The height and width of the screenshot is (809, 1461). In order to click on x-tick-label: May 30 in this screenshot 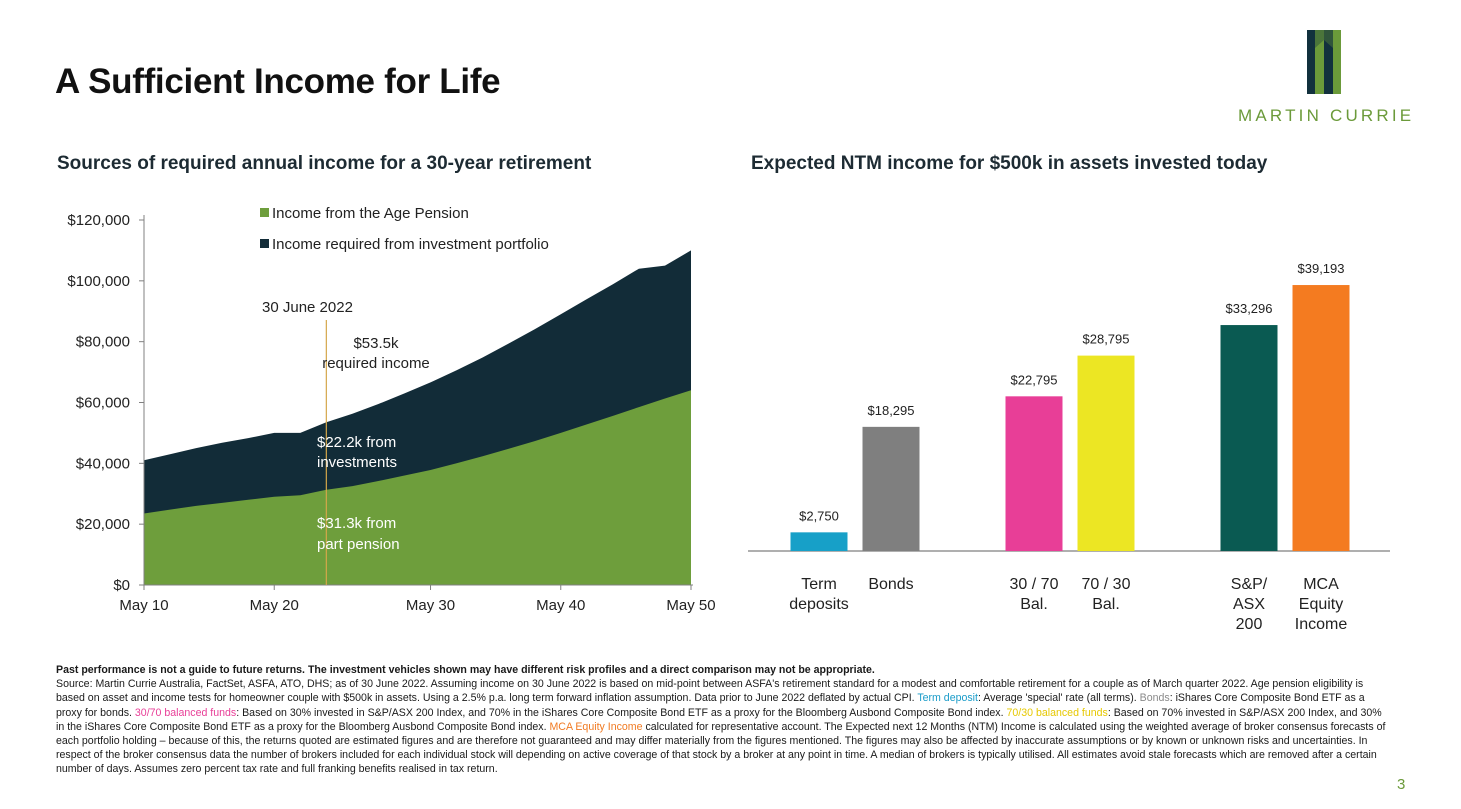, I will do `click(430, 605)`.